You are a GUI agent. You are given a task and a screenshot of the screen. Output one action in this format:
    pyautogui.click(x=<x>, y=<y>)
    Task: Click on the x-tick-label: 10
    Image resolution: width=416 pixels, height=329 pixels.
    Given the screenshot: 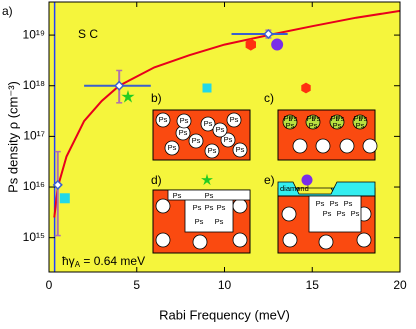 What is the action you would take?
    pyautogui.click(x=225, y=285)
    